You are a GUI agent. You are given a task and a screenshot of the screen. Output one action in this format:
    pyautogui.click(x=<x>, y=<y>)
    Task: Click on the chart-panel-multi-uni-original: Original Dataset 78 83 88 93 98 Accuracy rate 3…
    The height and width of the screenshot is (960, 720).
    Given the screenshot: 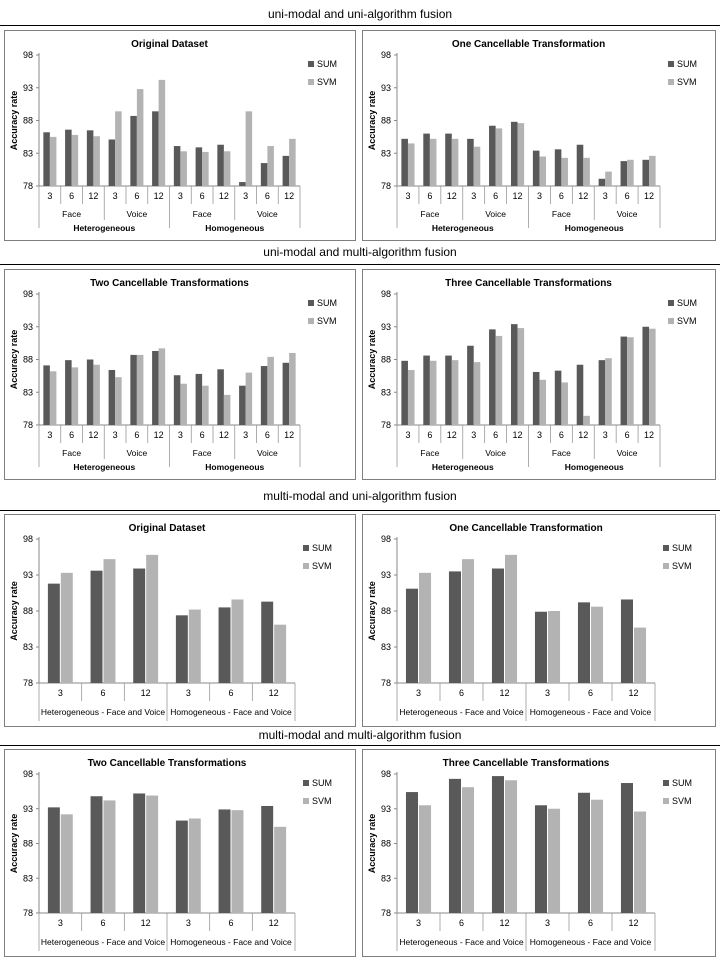 What is the action you would take?
    pyautogui.click(x=180, y=620)
    